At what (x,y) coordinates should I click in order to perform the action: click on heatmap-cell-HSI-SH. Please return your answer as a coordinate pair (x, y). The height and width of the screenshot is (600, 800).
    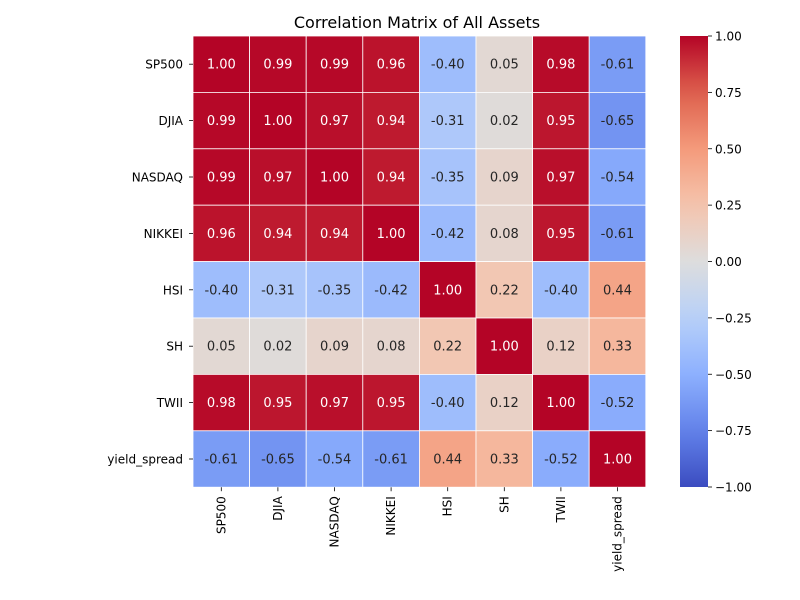
    Looking at the image, I should click on (504, 290).